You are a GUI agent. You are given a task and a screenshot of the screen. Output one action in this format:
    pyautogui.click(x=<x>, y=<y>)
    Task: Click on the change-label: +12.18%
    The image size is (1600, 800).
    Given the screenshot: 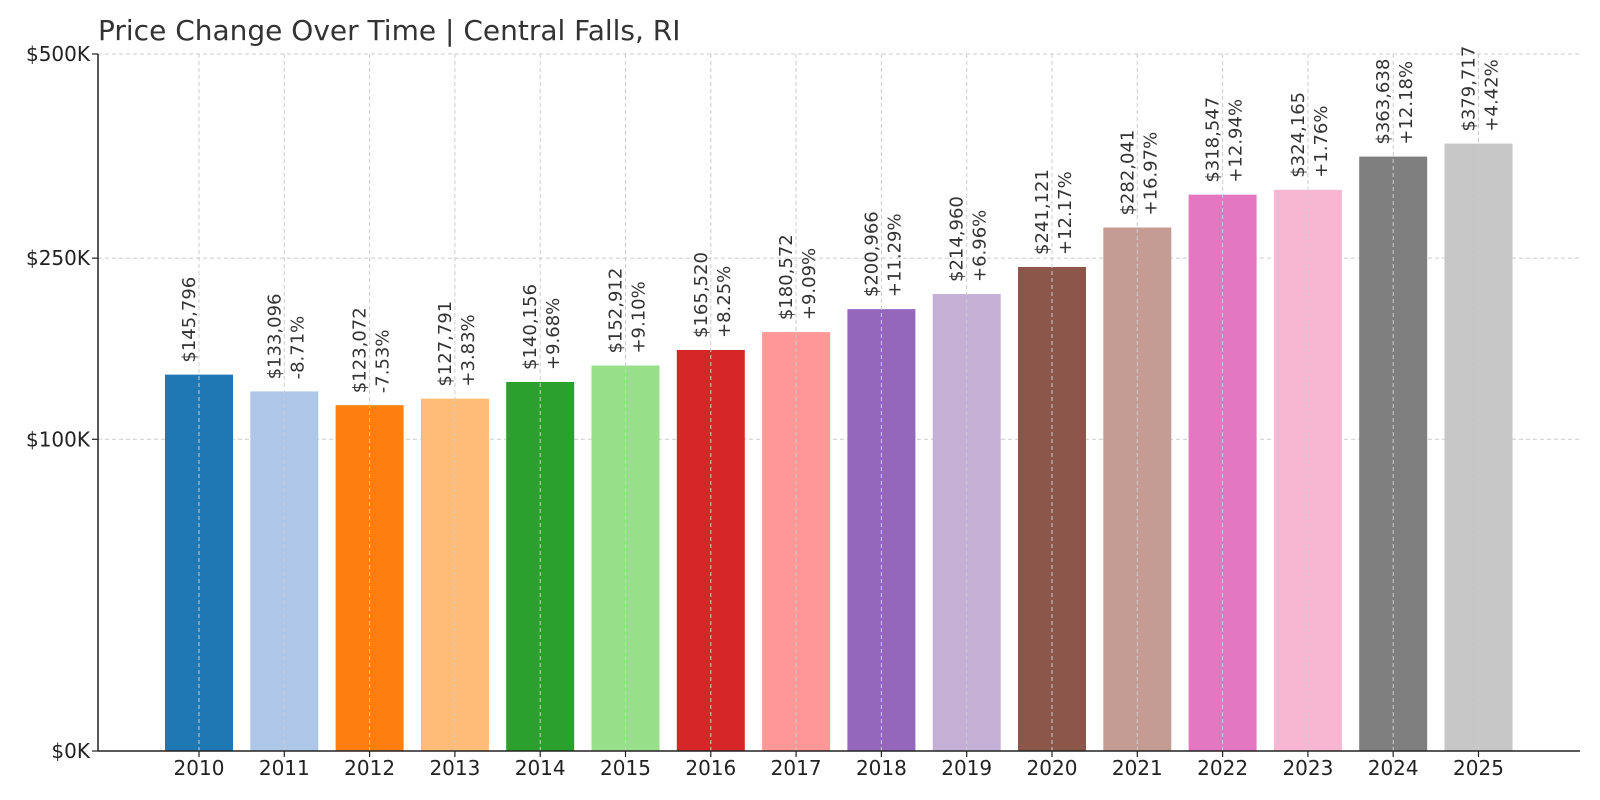 What is the action you would take?
    pyautogui.click(x=1406, y=103)
    